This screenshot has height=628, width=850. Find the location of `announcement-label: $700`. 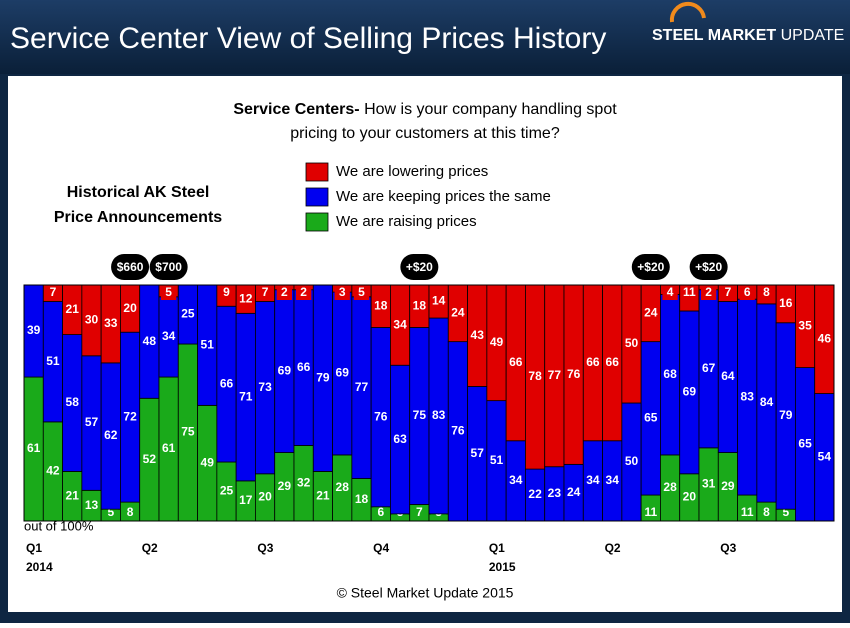

announcement-label: $700 is located at coordinates (168, 267).